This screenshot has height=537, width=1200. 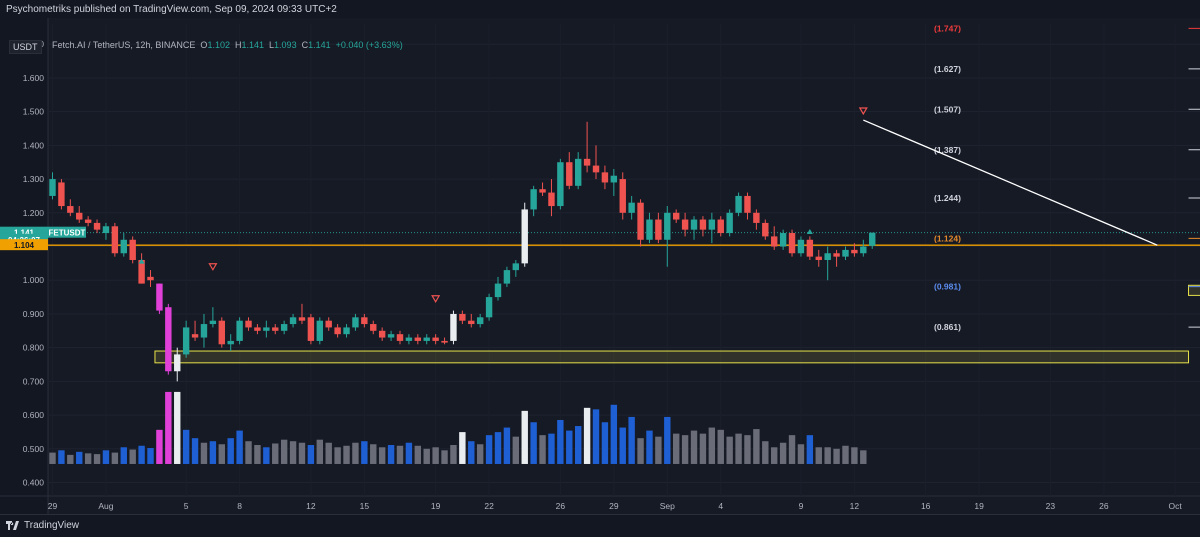 What do you see at coordinates (34, 280) in the screenshot?
I see `y-tick-label: 1.000` at bounding box center [34, 280].